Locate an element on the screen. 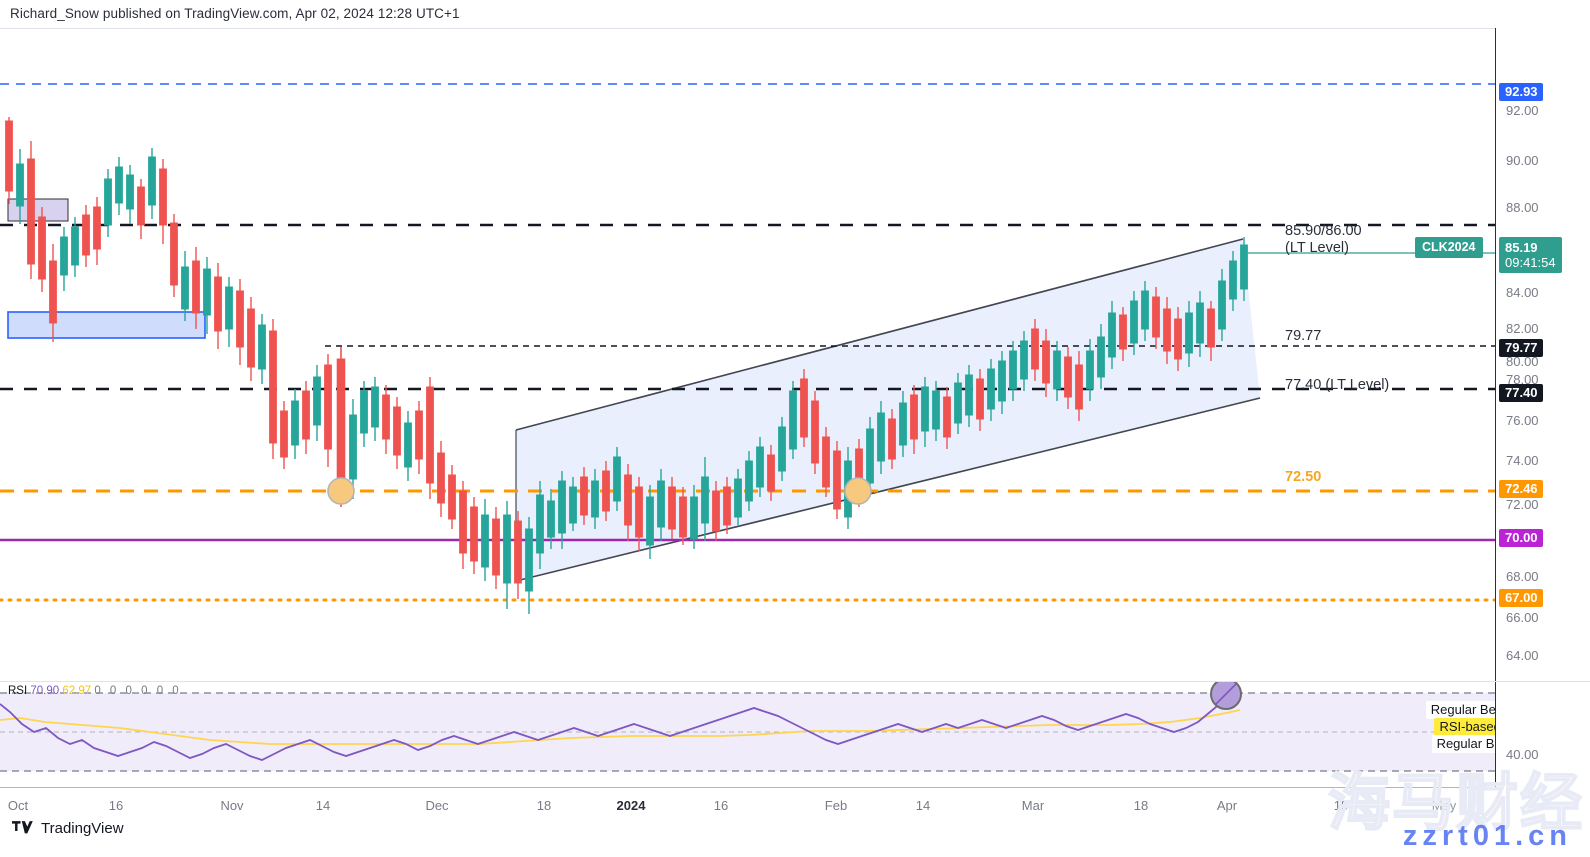 This screenshot has height=857, width=1590. pane-axis-divider is located at coordinates (1542, 681).